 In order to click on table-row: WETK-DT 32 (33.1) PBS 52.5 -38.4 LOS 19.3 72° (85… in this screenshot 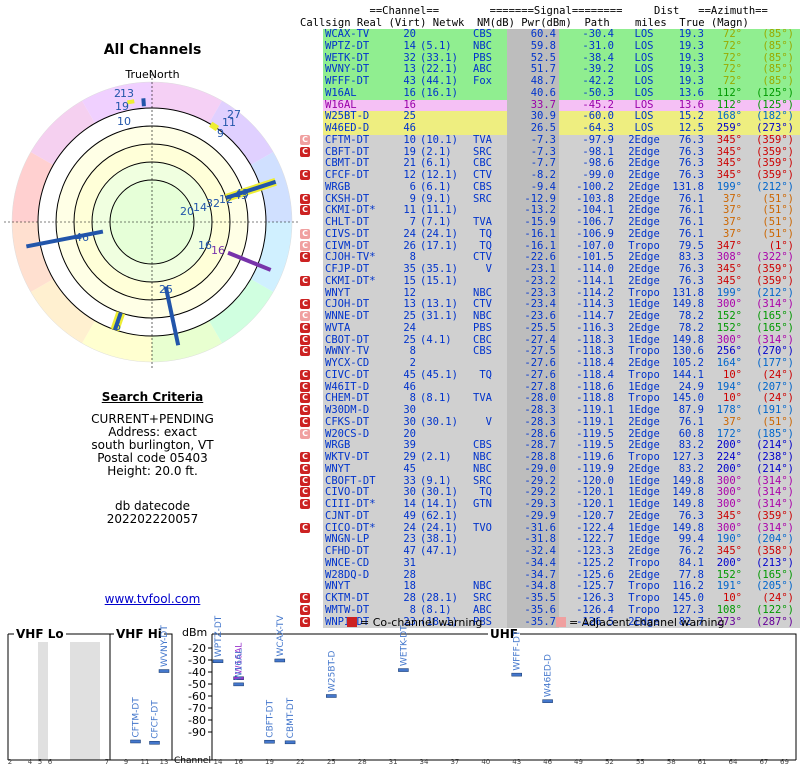, I will do `click(550, 58)`.